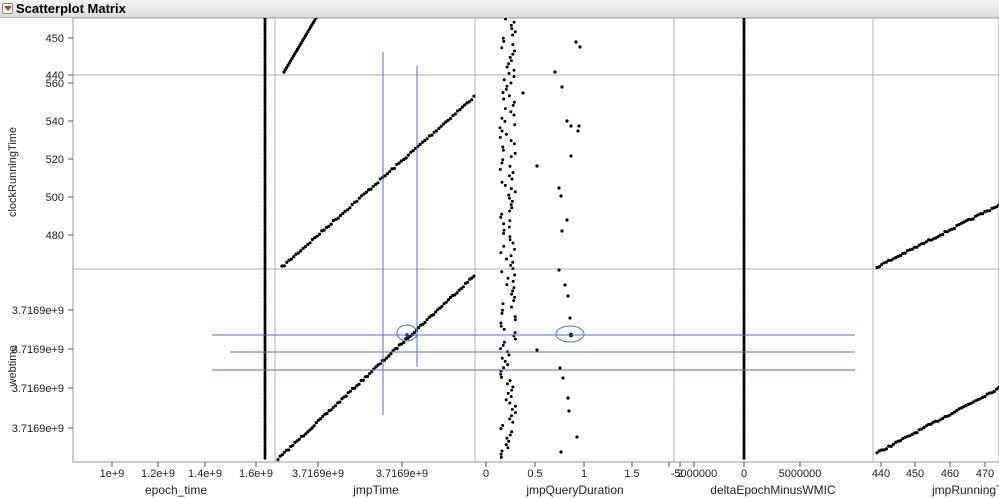  What do you see at coordinates (13, 367) in the screenshot?
I see `row-label-webtime: webtime` at bounding box center [13, 367].